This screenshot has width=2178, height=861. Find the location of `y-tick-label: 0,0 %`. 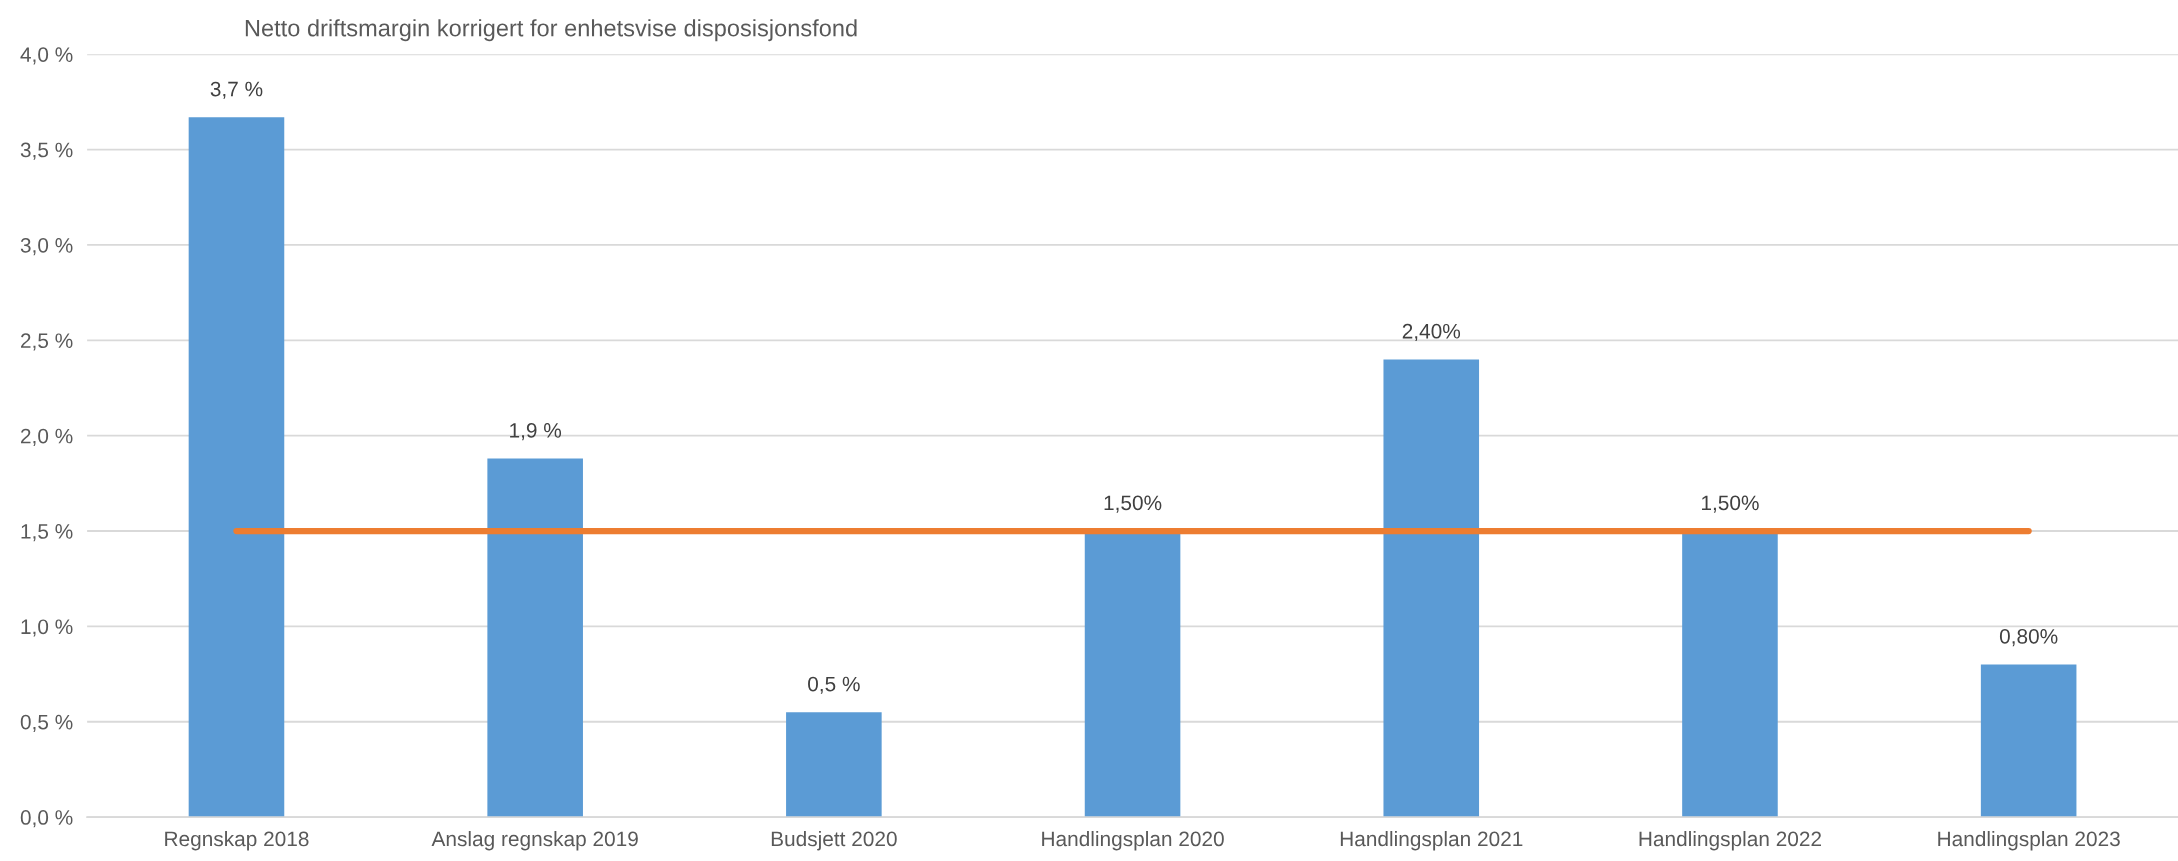

y-tick-label: 0,0 % is located at coordinates (46, 819).